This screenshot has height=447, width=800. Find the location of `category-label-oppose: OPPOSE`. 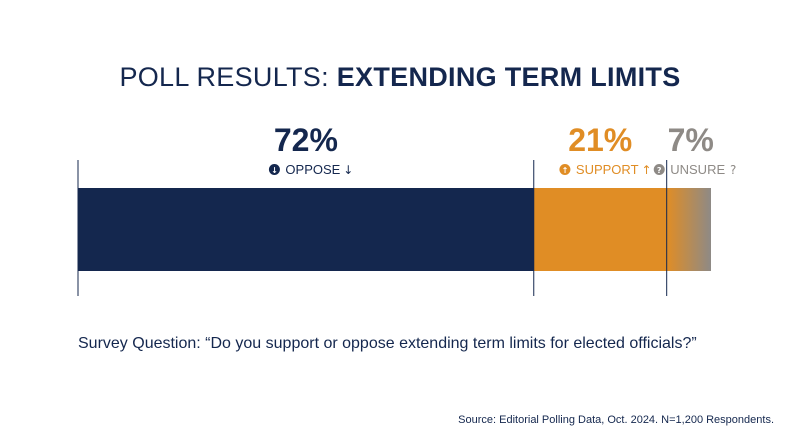

category-label-oppose: OPPOSE is located at coordinates (312, 169).